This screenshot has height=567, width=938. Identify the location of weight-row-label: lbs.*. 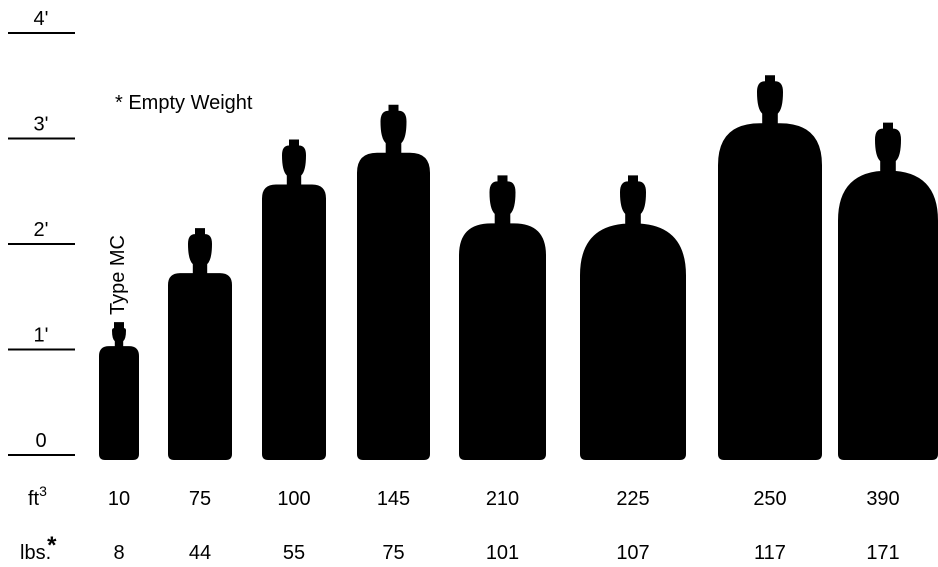
(38, 548).